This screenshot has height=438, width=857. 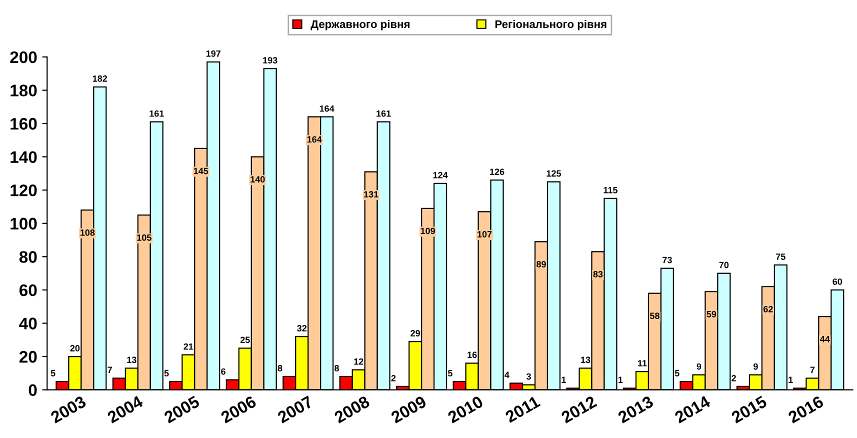 I want to click on data-label: 109, so click(x=427, y=231).